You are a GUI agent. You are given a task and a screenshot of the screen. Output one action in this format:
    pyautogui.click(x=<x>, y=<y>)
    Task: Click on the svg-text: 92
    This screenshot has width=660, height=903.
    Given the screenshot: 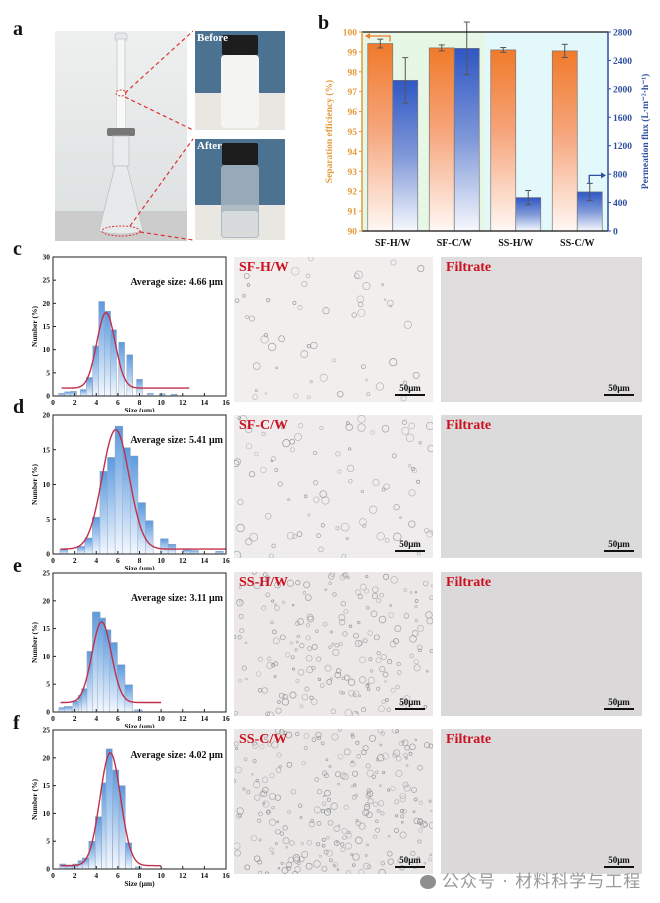 What is the action you would take?
    pyautogui.click(x=353, y=193)
    